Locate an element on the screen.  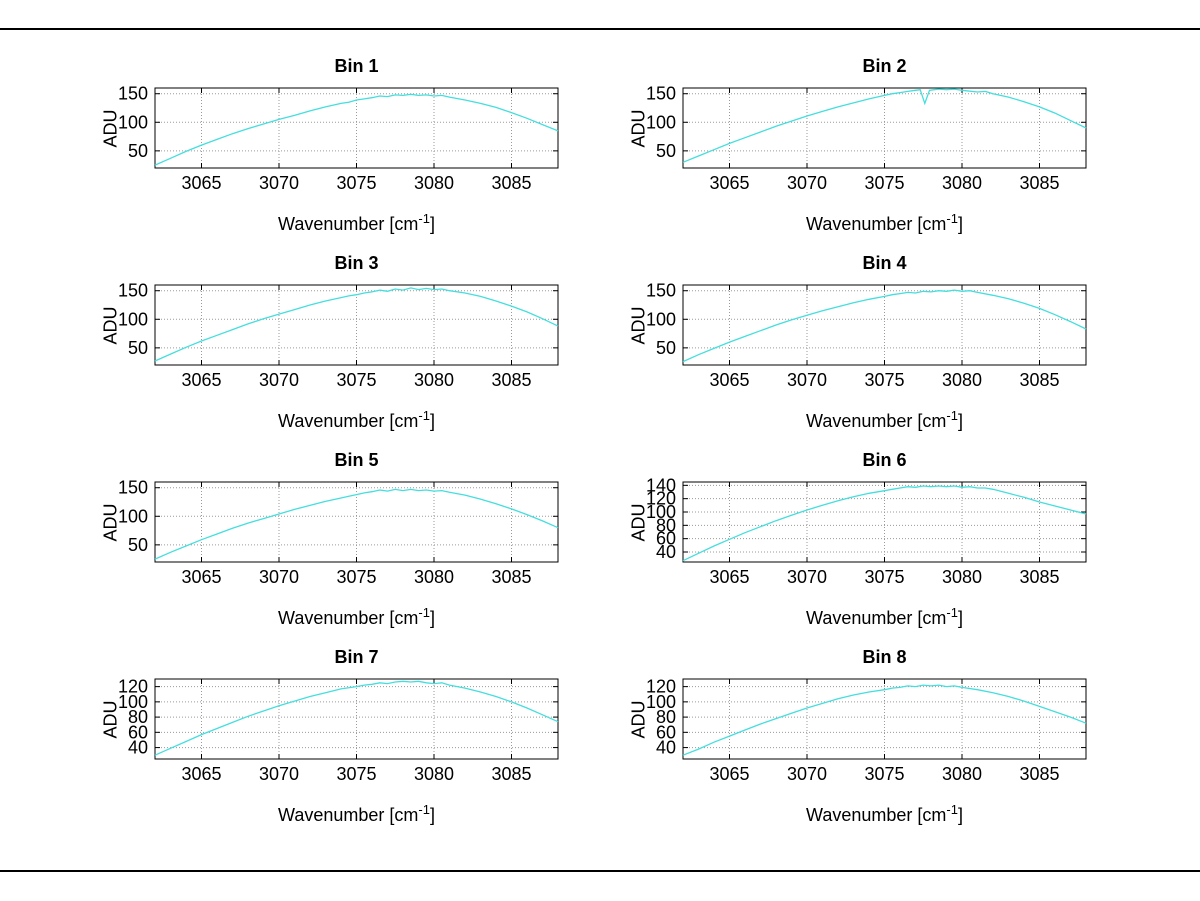
plot-title: Bin 3 is located at coordinates (356, 263).